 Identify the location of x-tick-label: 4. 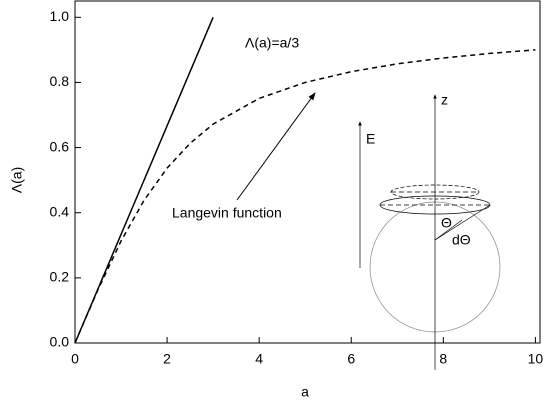
(259, 359).